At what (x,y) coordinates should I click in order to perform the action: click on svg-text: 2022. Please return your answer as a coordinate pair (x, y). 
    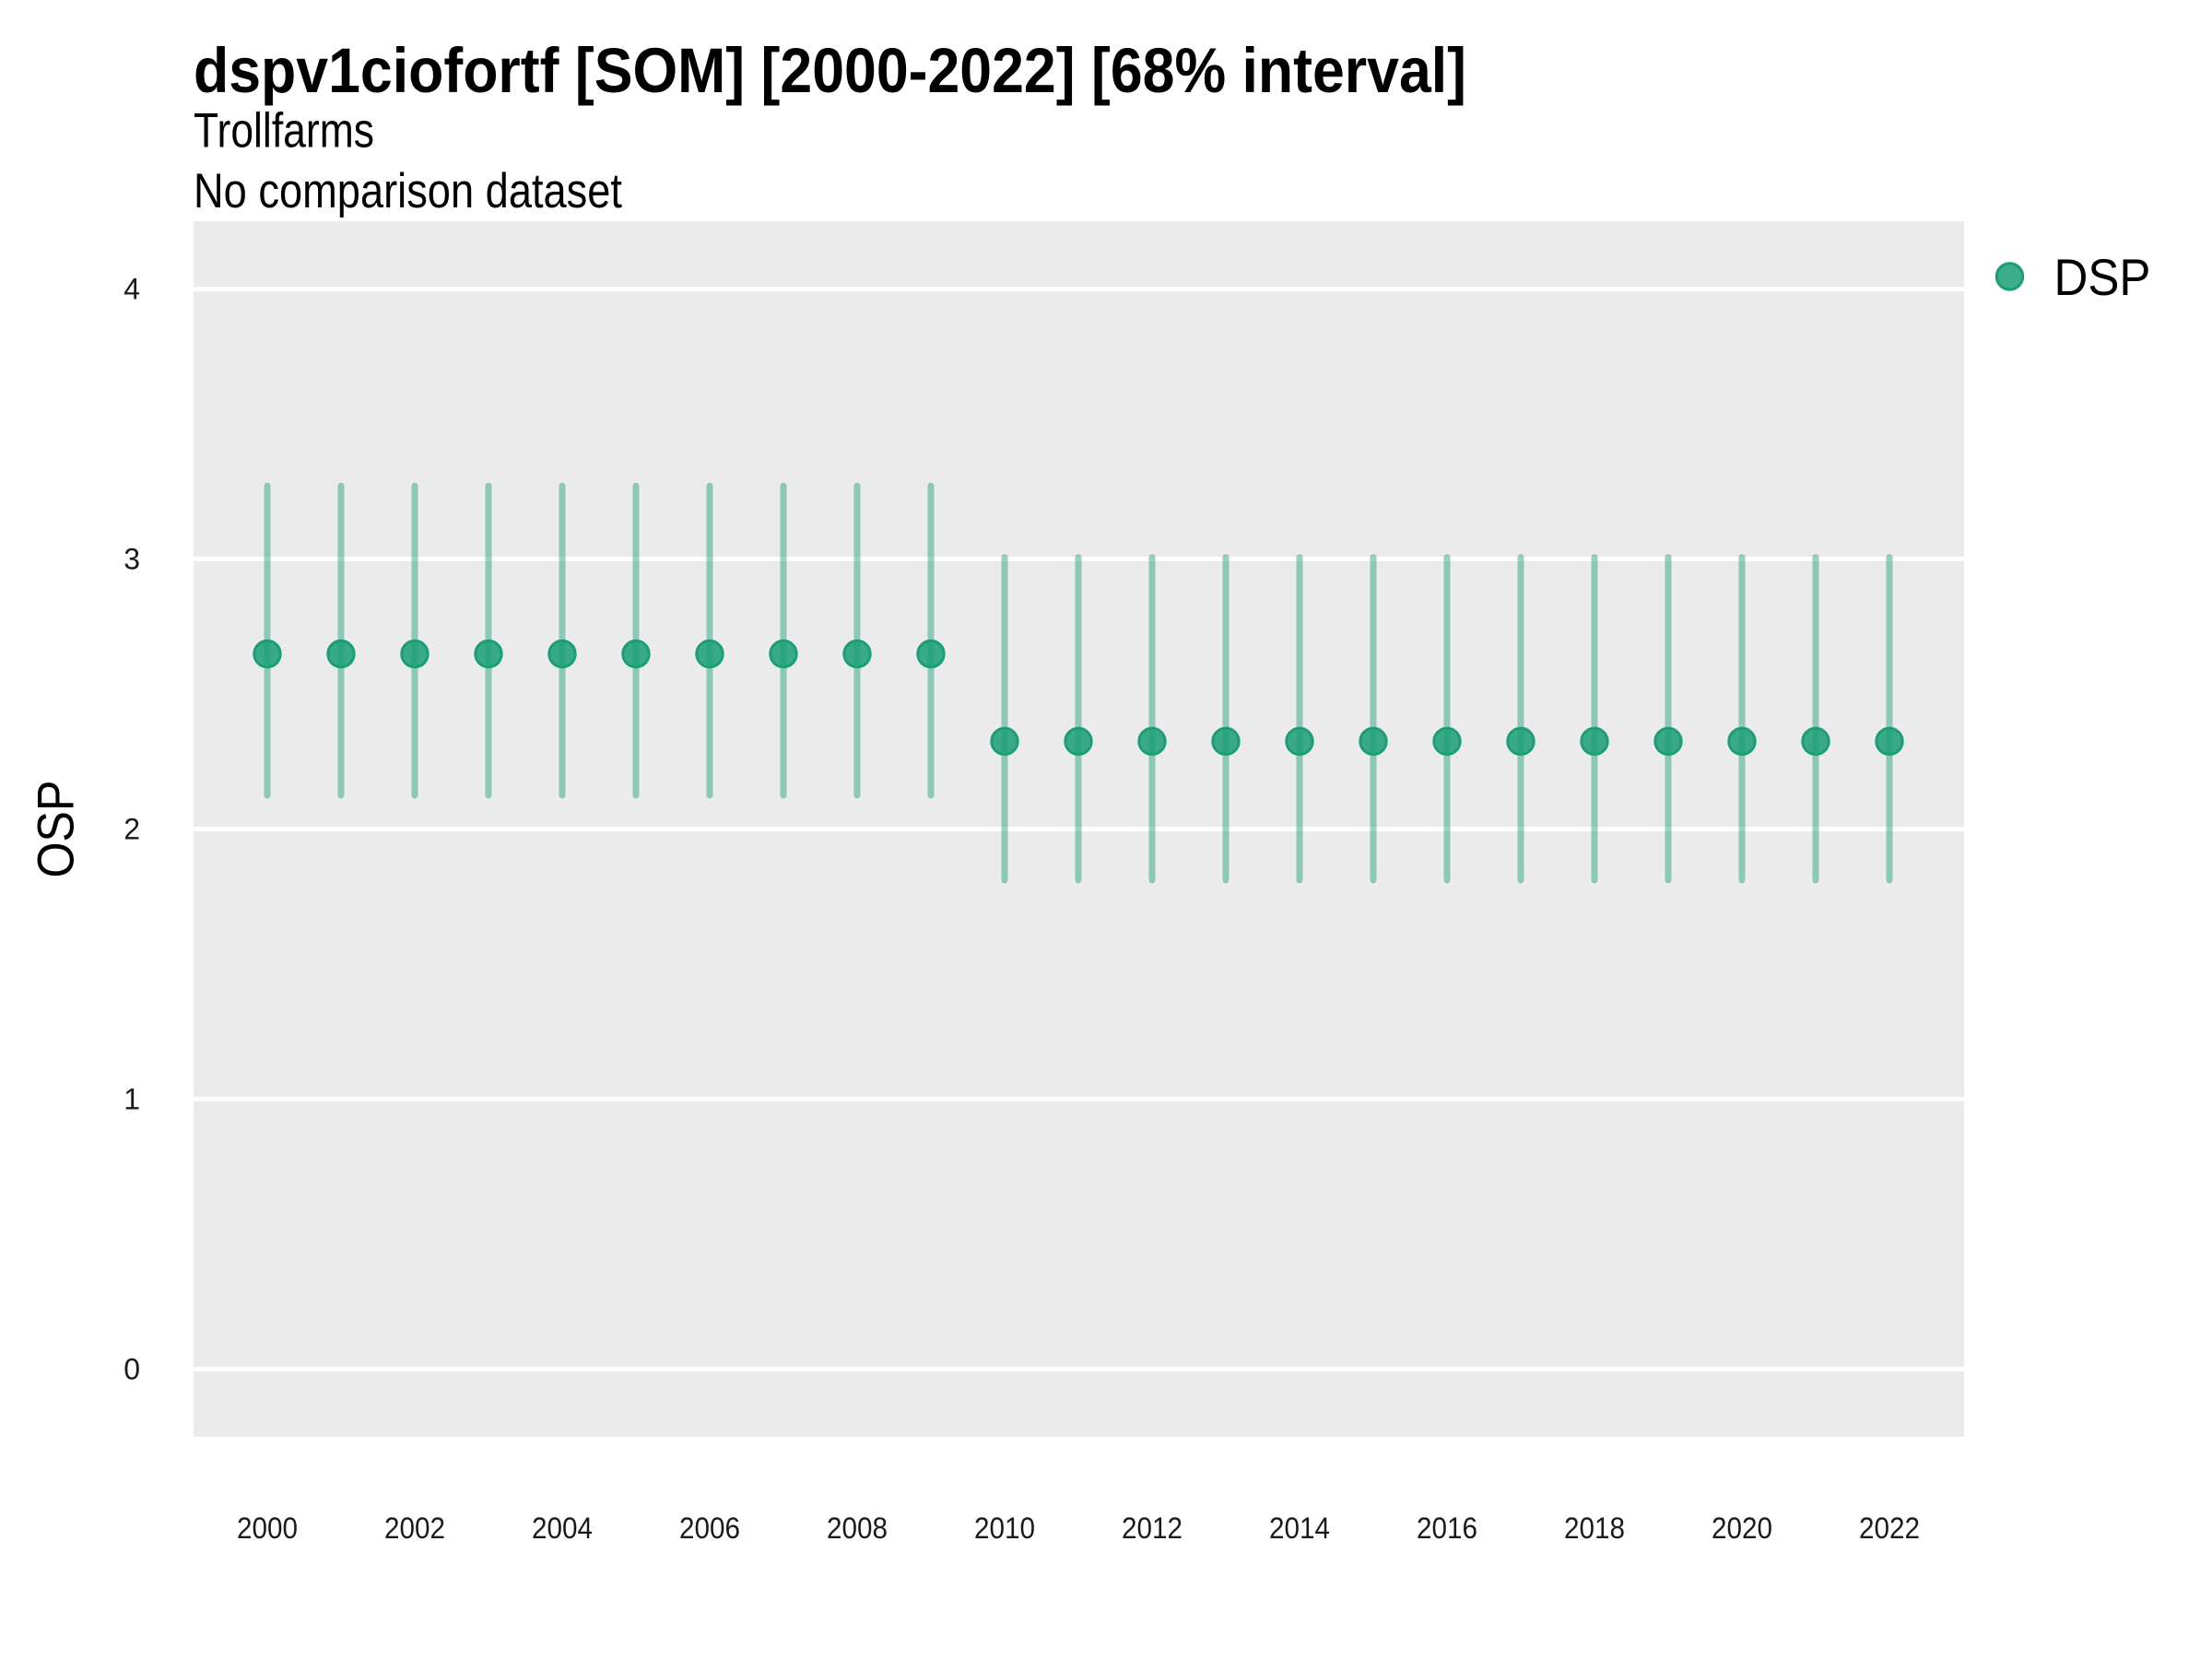
    Looking at the image, I should click on (1889, 1528).